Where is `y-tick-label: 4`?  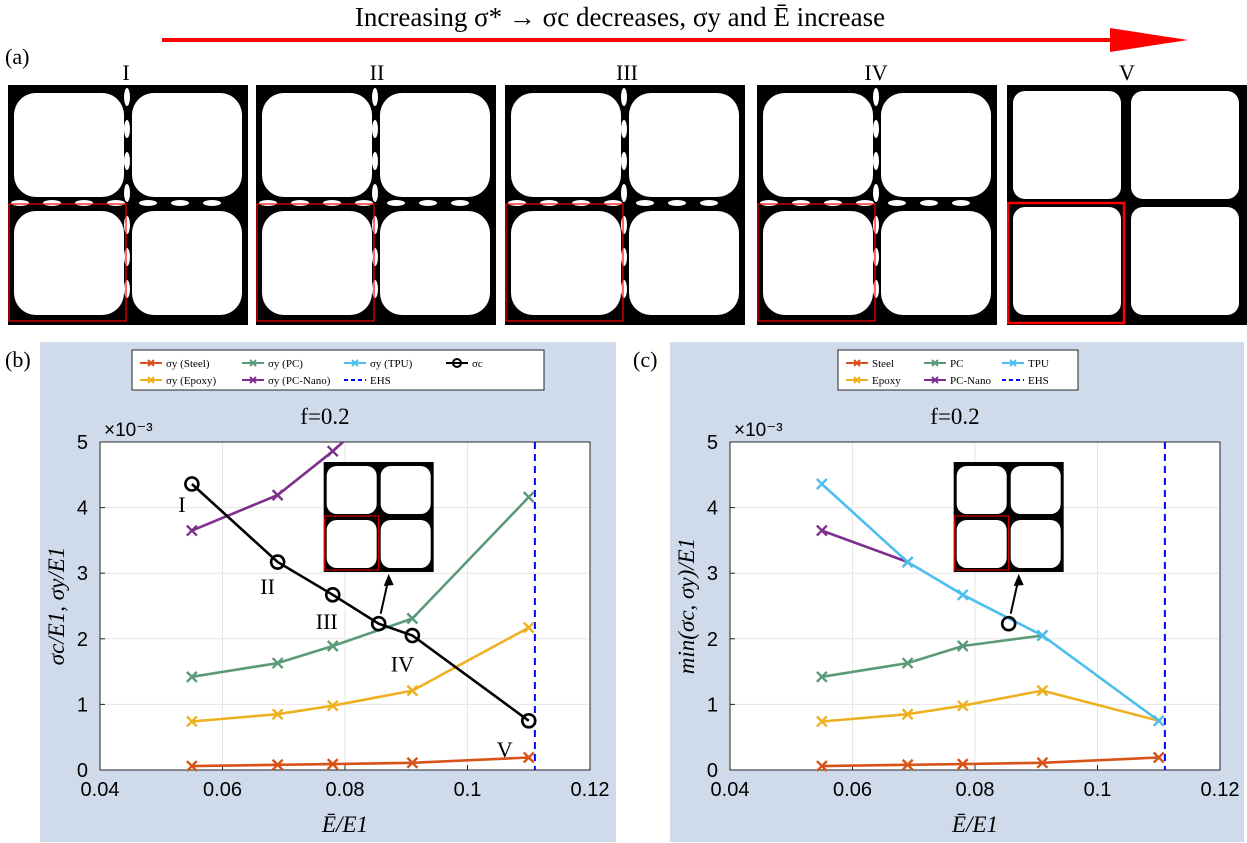
y-tick-label: 4 is located at coordinates (712, 509).